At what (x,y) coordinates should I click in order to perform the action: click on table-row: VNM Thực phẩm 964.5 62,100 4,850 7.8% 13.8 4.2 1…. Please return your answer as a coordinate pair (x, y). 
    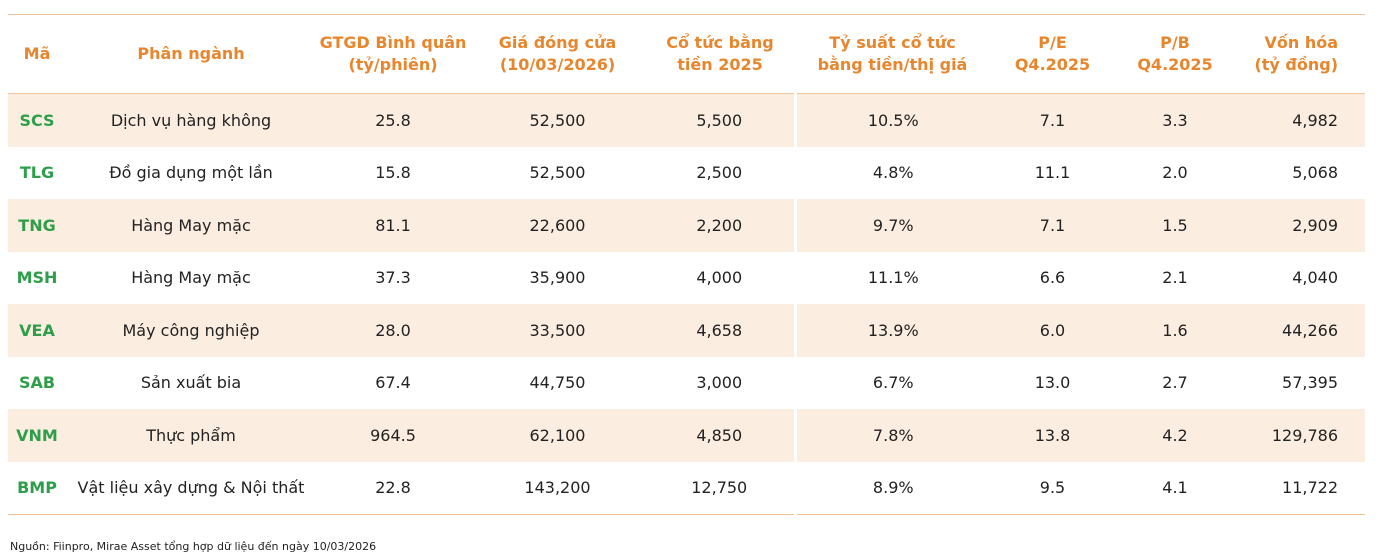
    Looking at the image, I should click on (686, 435).